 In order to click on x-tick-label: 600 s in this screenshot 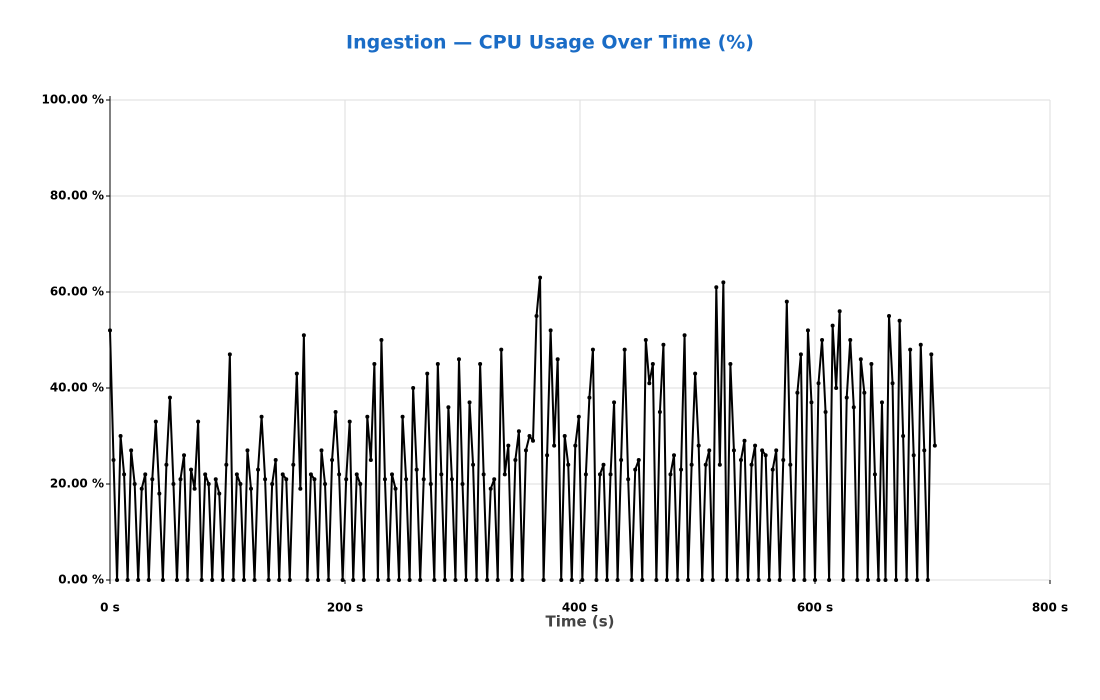, I will do `click(815, 608)`.